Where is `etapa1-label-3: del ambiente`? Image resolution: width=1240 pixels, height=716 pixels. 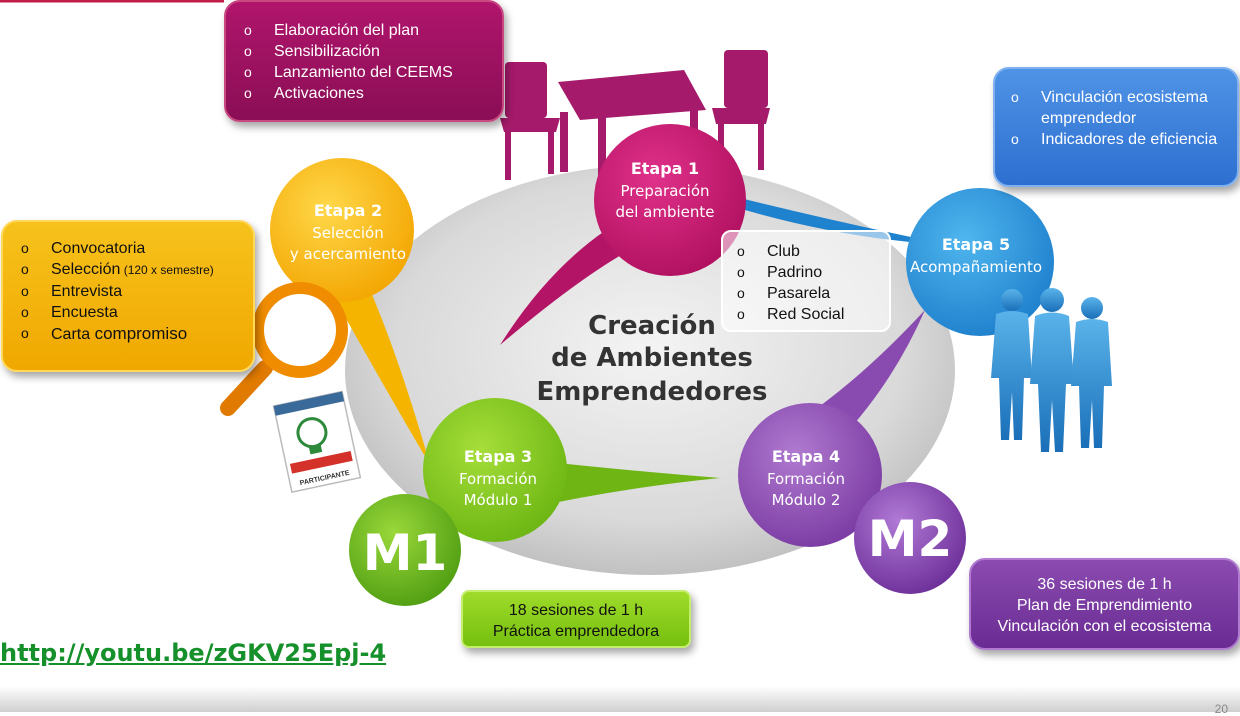 etapa1-label-3: del ambiente is located at coordinates (664, 212).